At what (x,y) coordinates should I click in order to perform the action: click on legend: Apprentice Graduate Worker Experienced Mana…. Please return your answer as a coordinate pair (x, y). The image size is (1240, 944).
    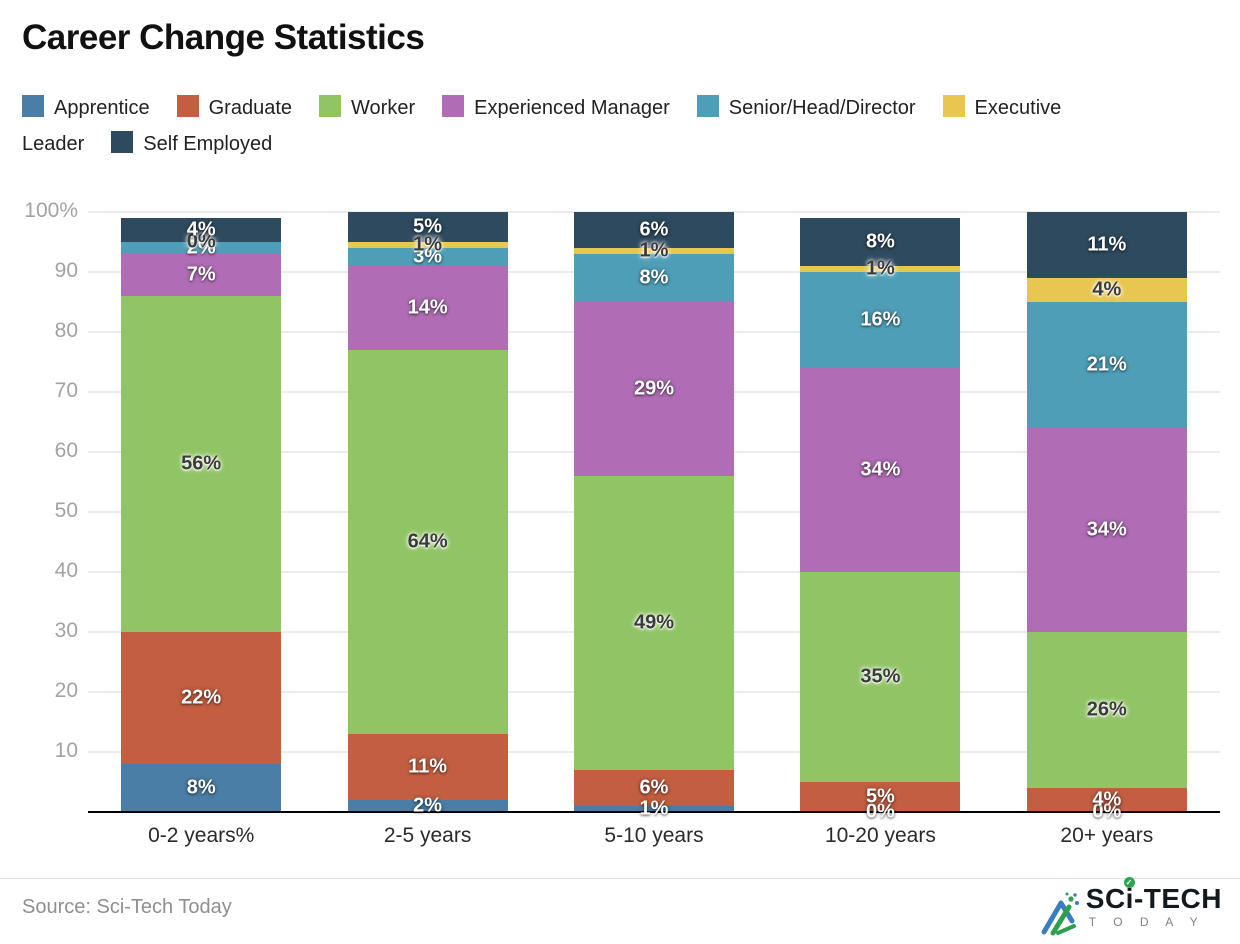
    Looking at the image, I should click on (587, 126).